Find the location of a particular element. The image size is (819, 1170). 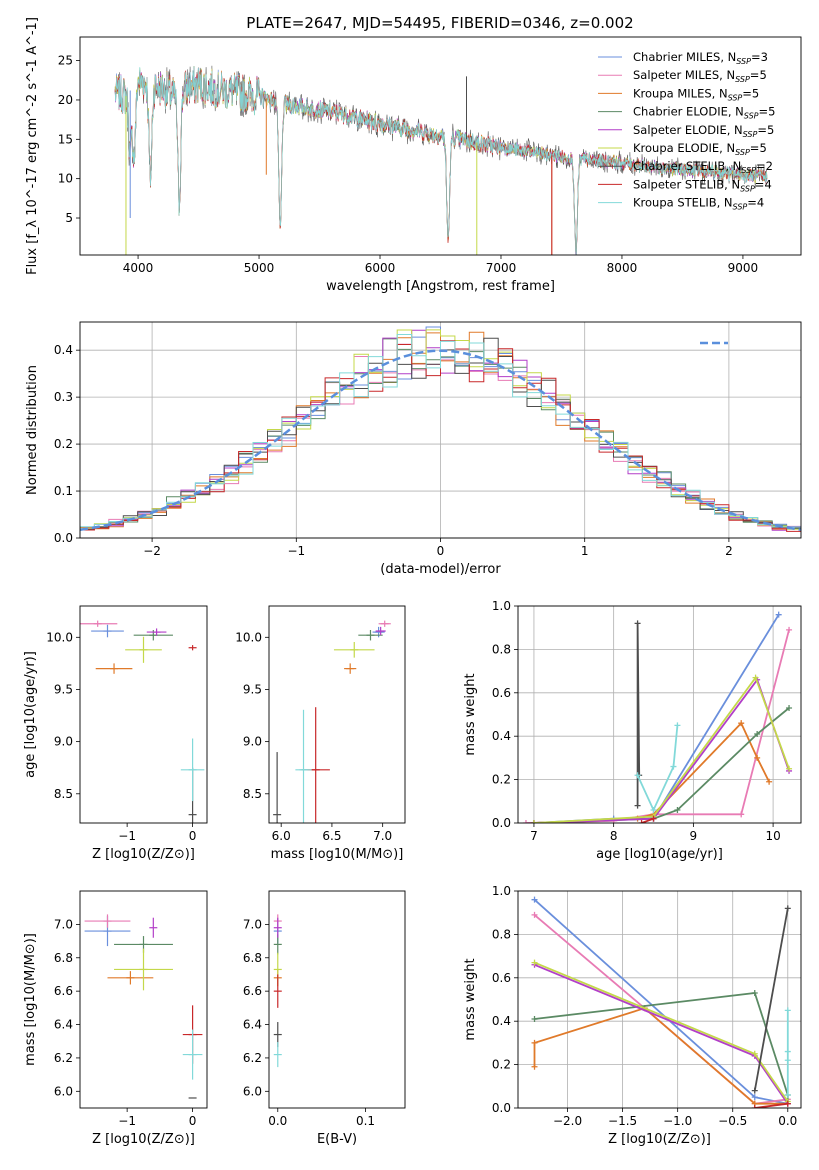

legend-count: 3 is located at coordinates (764, 57).